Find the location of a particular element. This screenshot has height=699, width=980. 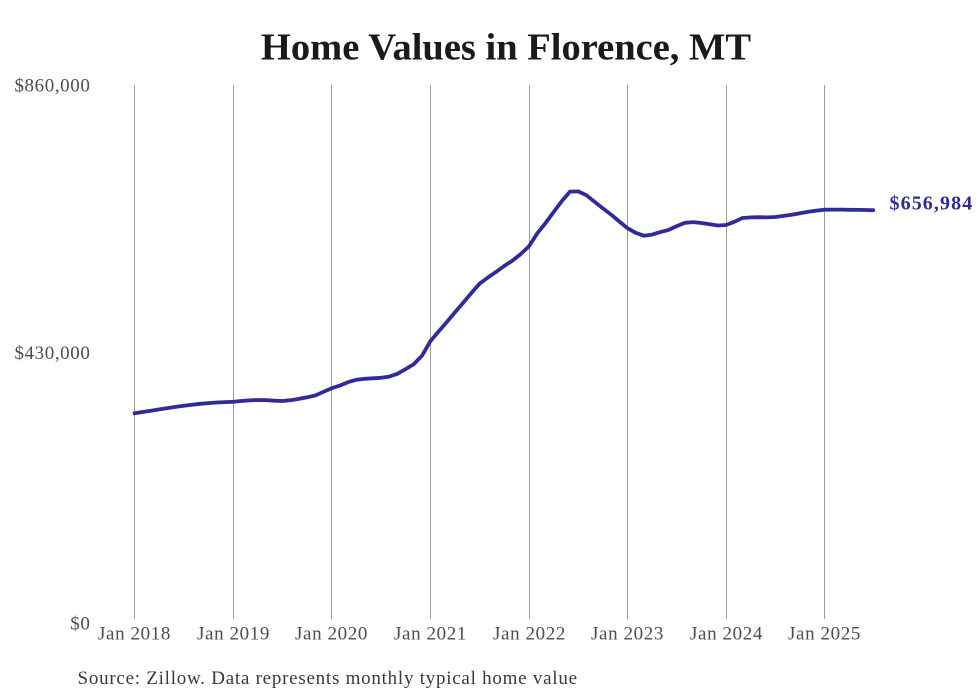

svg-text: Jan 2025 is located at coordinates (824, 634).